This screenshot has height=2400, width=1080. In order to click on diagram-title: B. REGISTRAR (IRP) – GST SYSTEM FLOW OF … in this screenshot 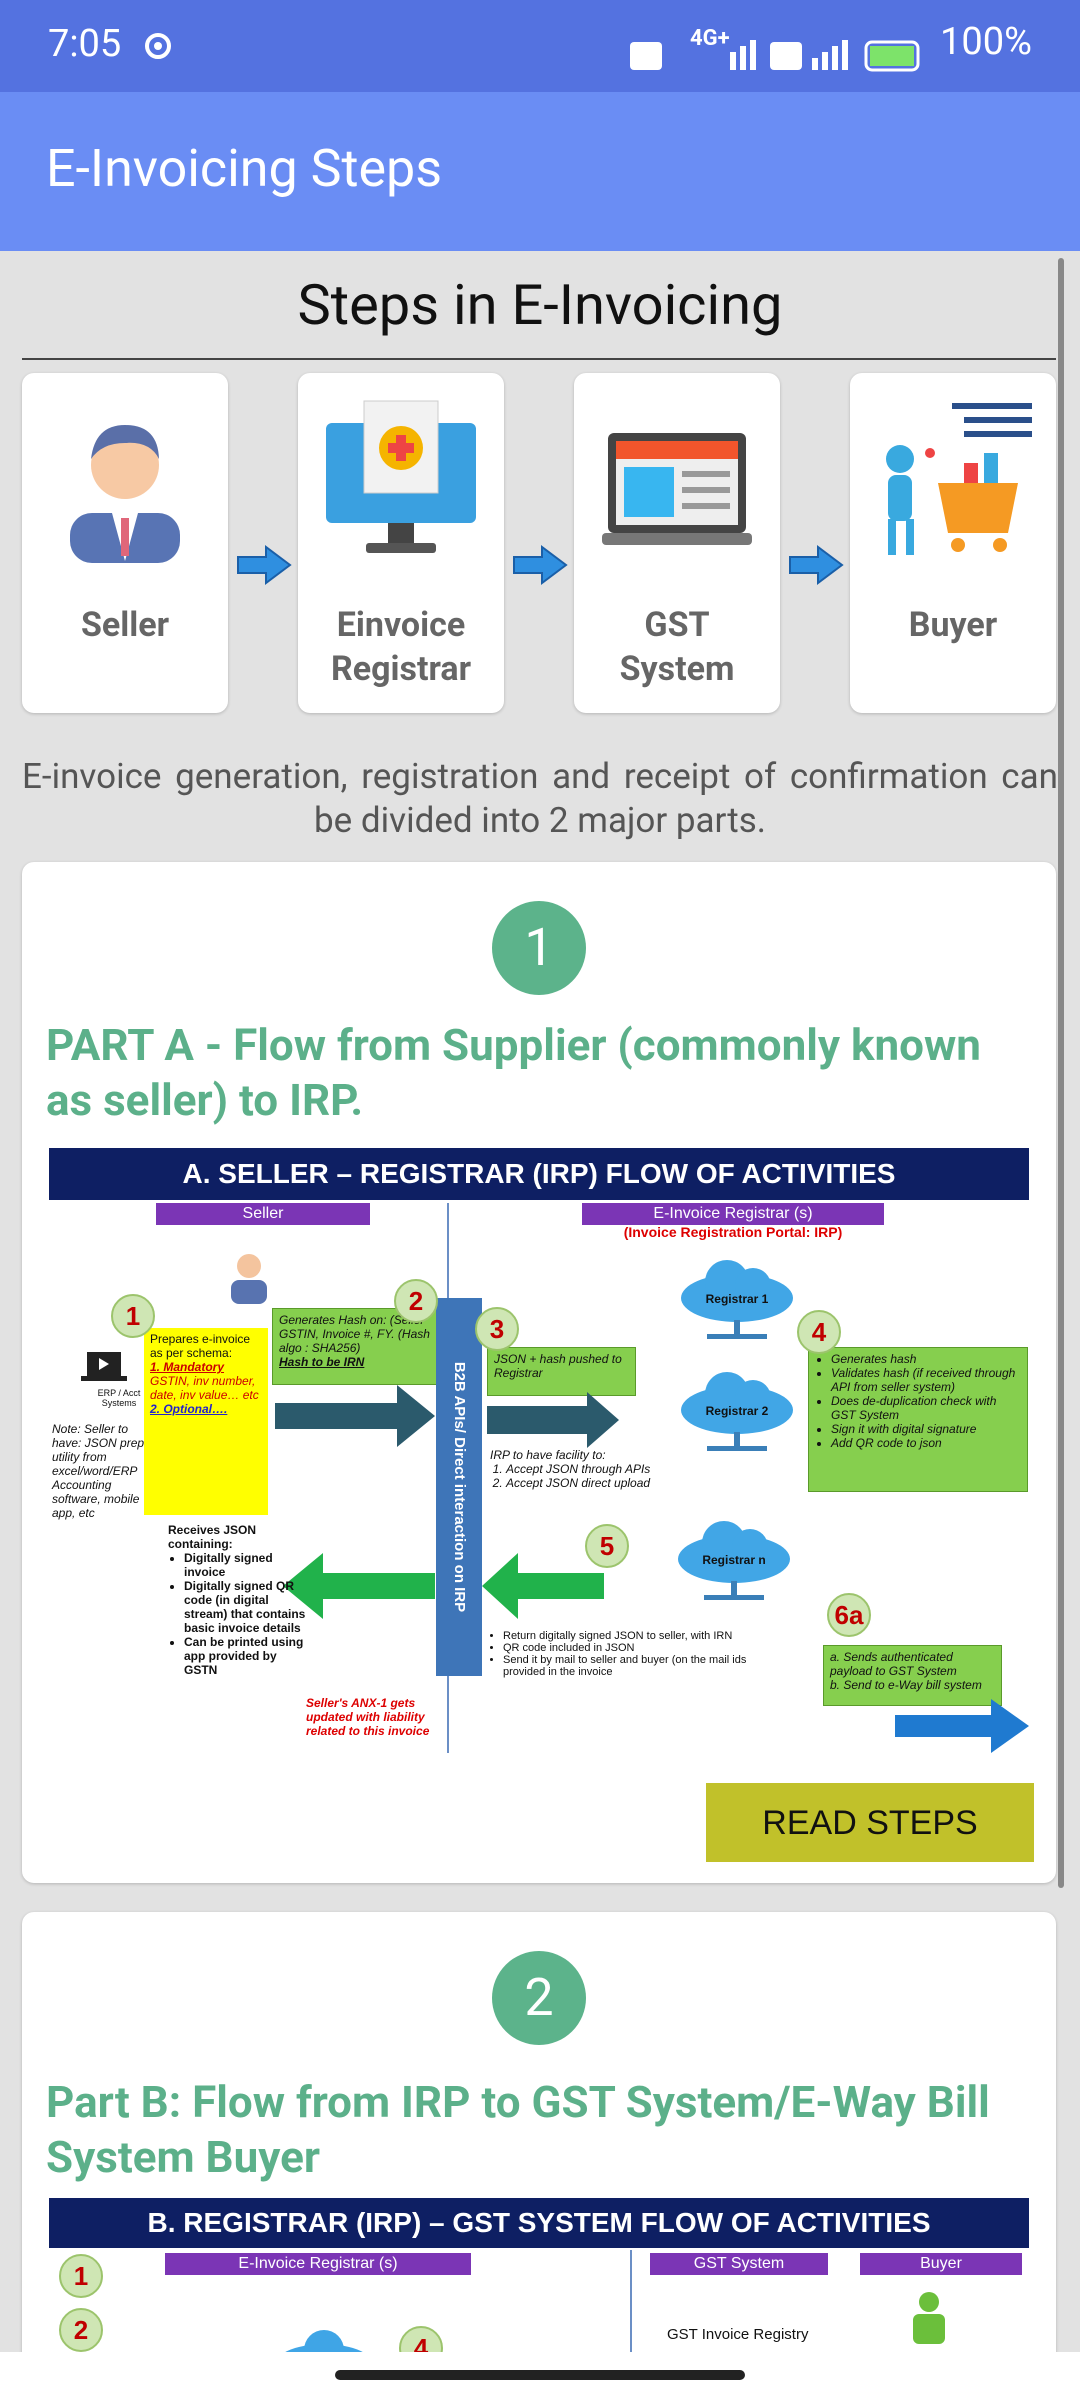, I will do `click(539, 2223)`.